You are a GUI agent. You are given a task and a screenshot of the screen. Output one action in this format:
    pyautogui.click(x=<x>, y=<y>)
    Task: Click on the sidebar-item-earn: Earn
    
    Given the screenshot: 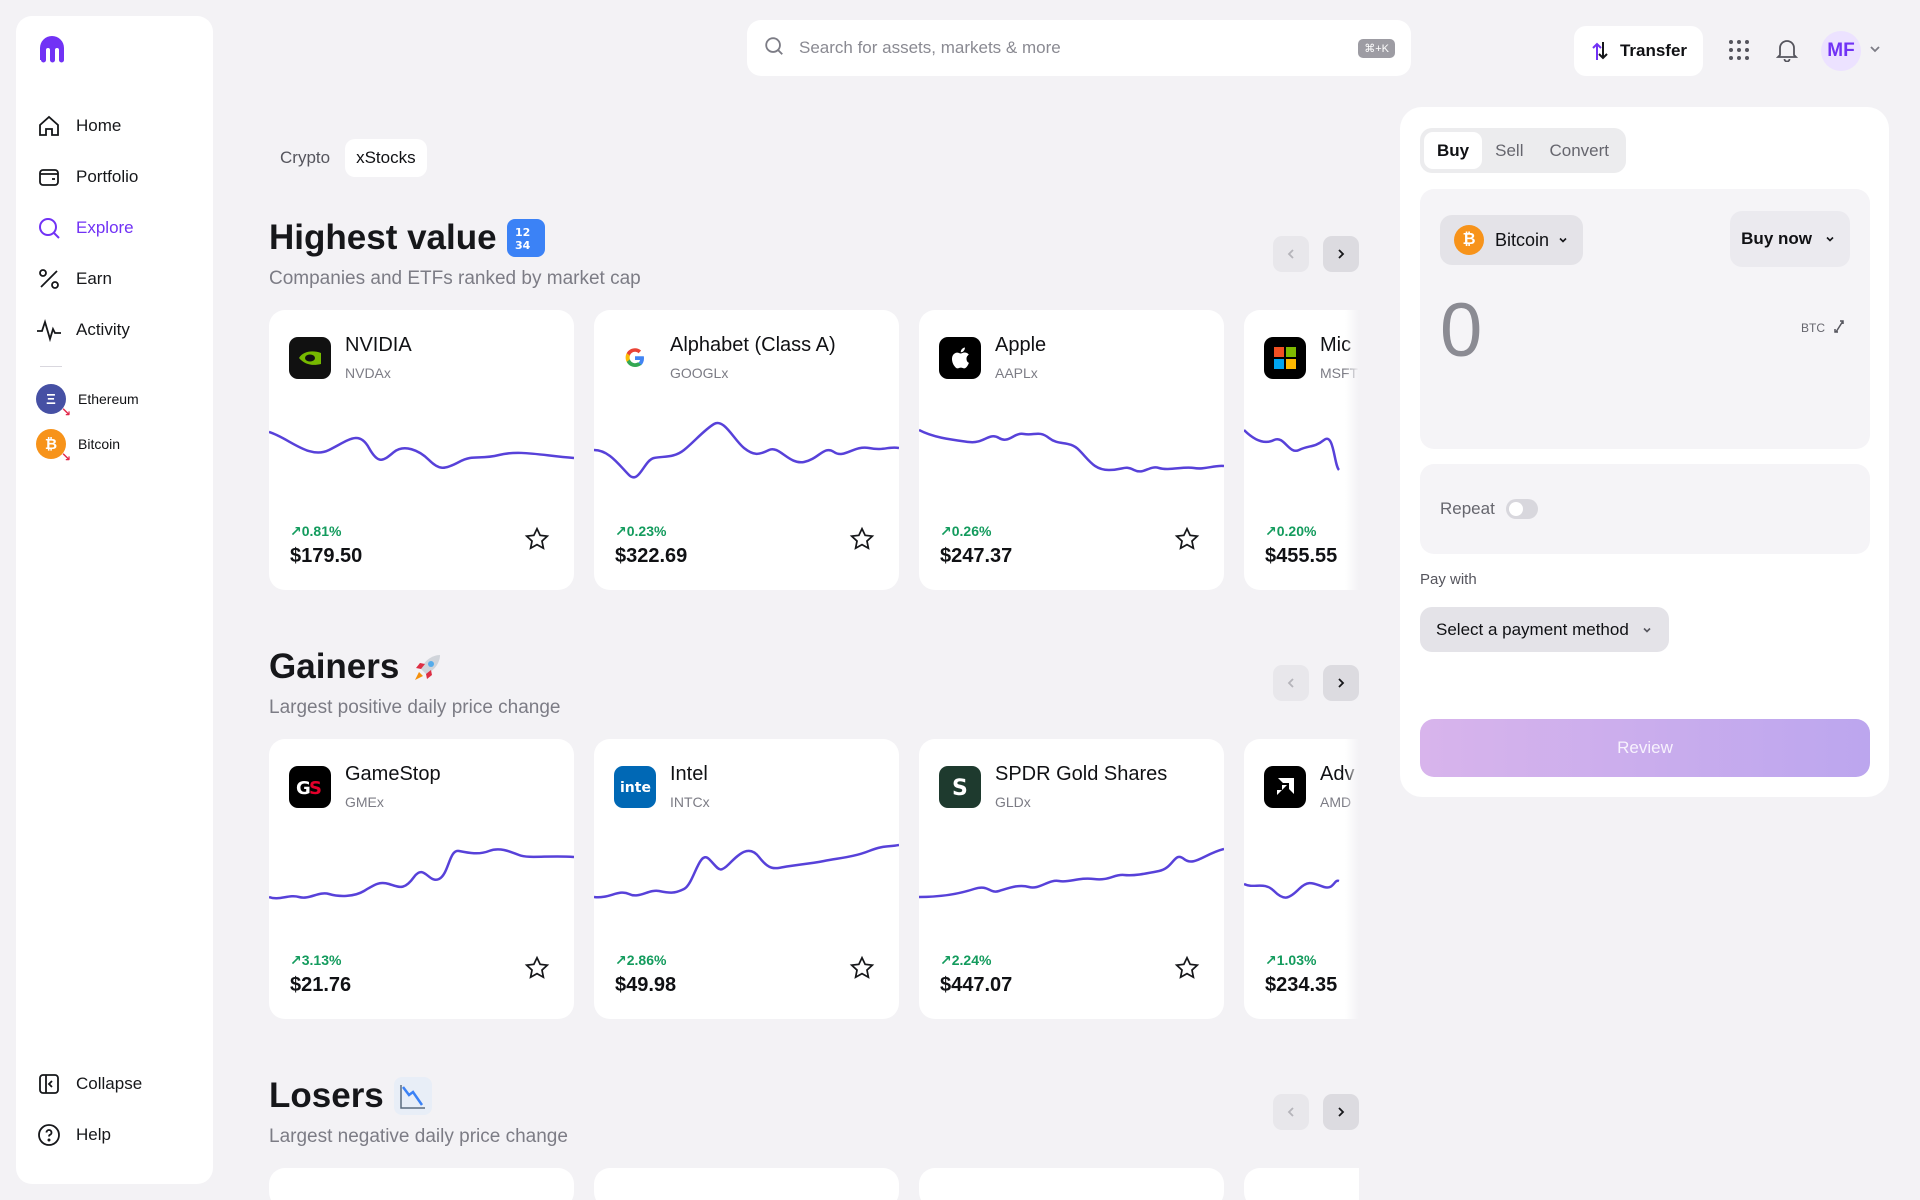 What is the action you would take?
    pyautogui.click(x=115, y=279)
    